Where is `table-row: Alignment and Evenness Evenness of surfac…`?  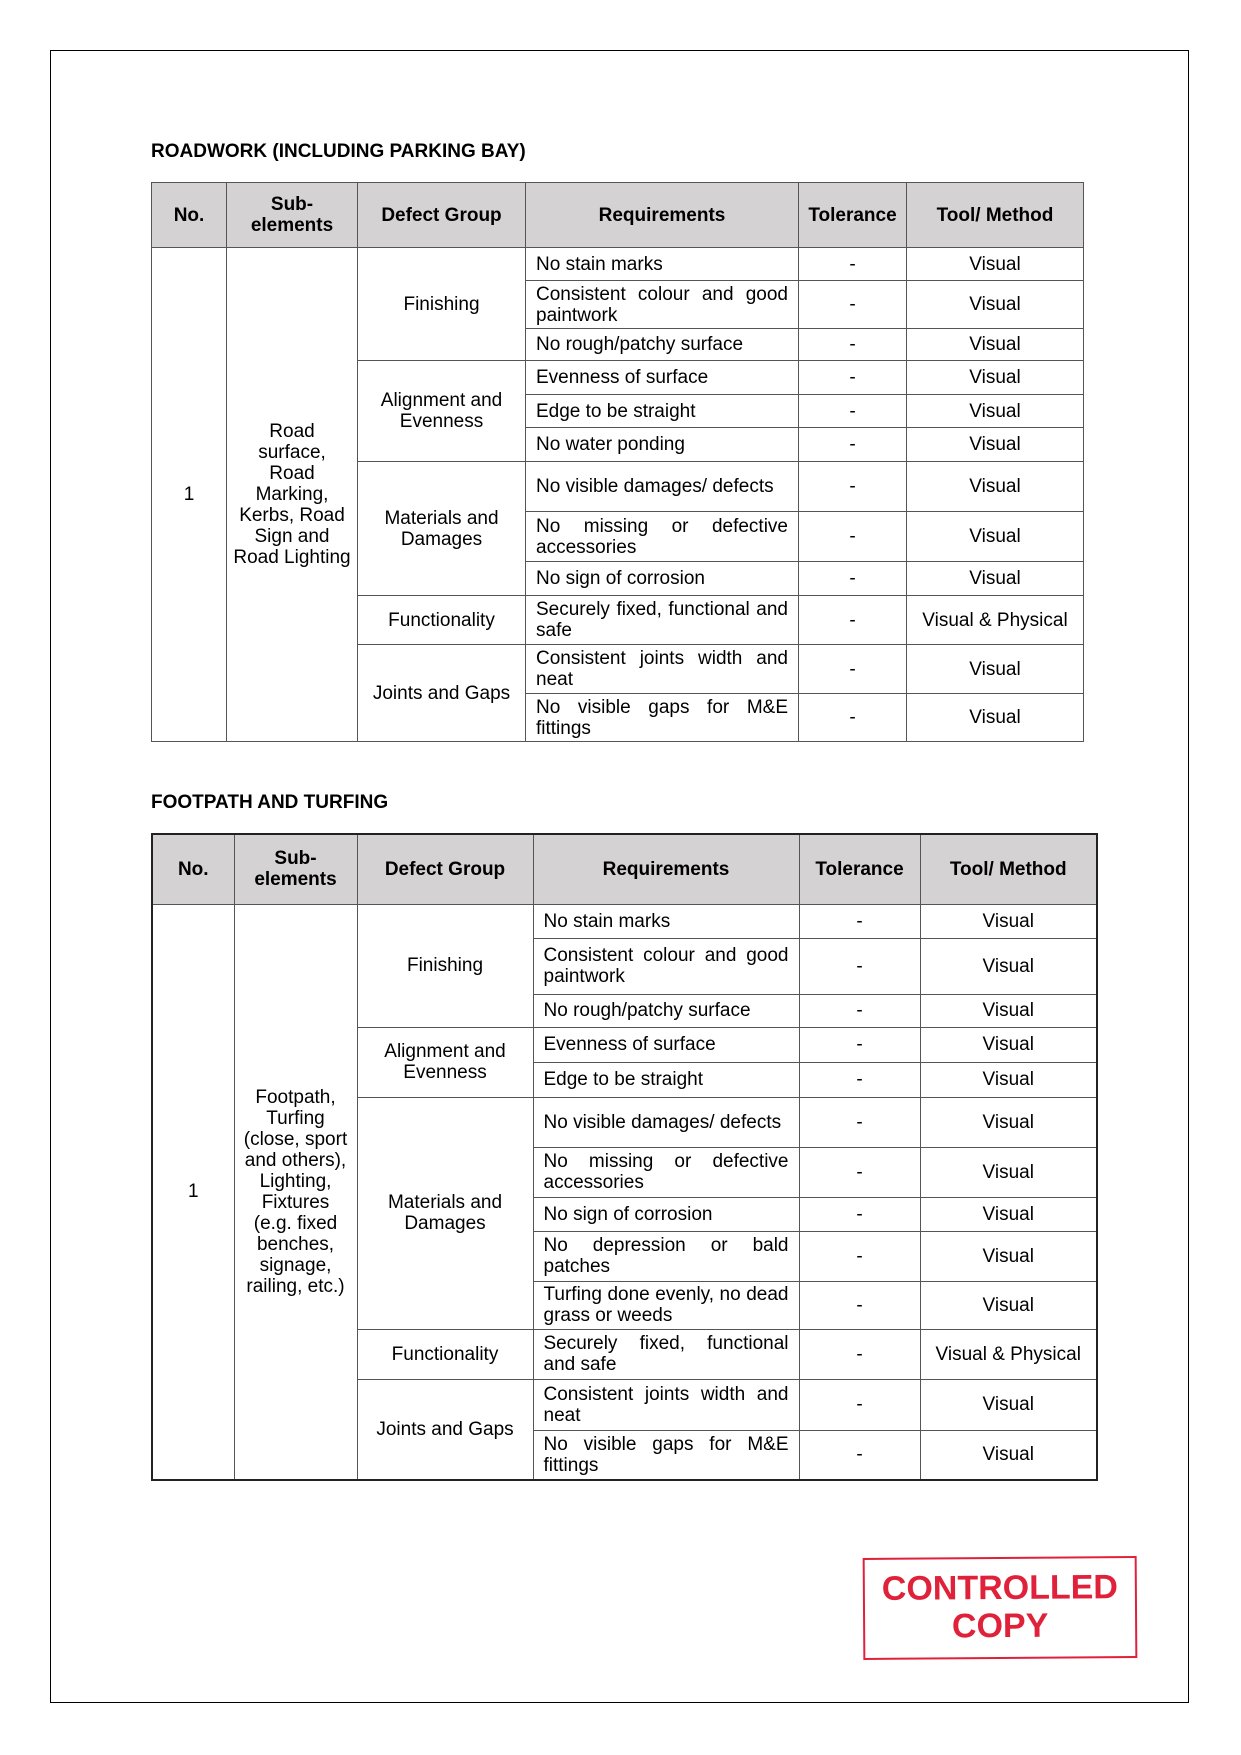
table-row: Alignment and Evenness Evenness of surfac… is located at coordinates (625, 1062).